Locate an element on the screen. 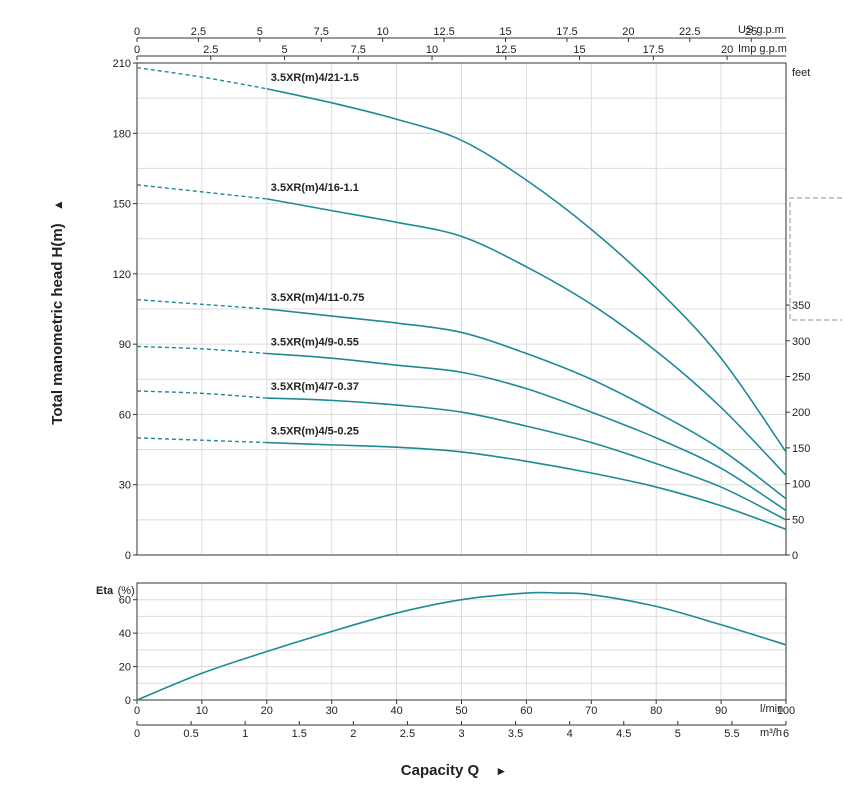 The width and height of the screenshot is (844, 802). imp-gpm-axis: 0 2.5 5 7.5 10 12.5 15 17.5 20 is located at coordinates (433, 52).